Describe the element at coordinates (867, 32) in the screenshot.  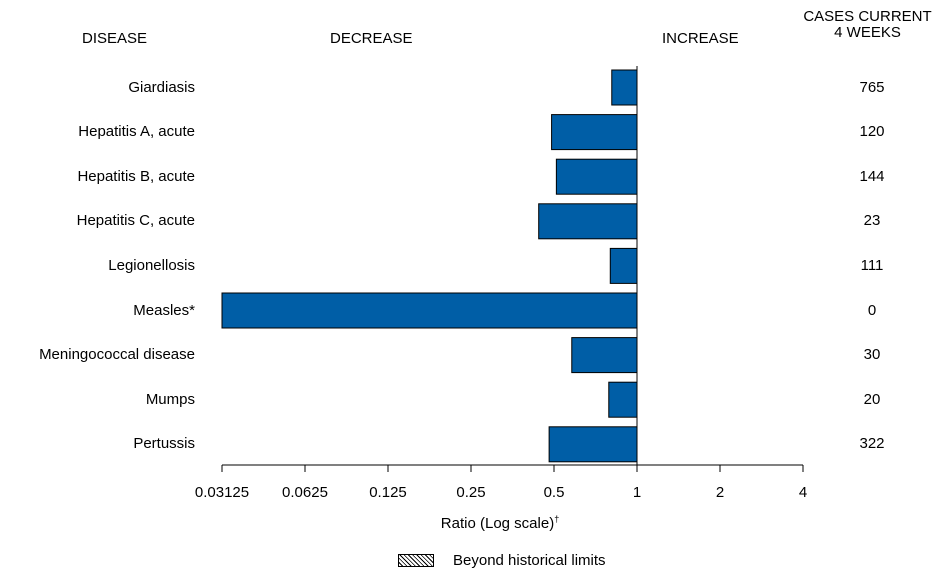
I see `header-cases-line2: 4 WEEKS` at that location.